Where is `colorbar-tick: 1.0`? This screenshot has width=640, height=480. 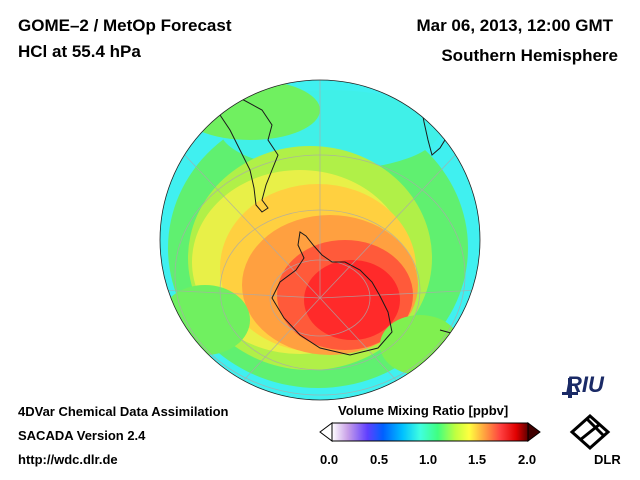 colorbar-tick: 1.0 is located at coordinates (428, 459).